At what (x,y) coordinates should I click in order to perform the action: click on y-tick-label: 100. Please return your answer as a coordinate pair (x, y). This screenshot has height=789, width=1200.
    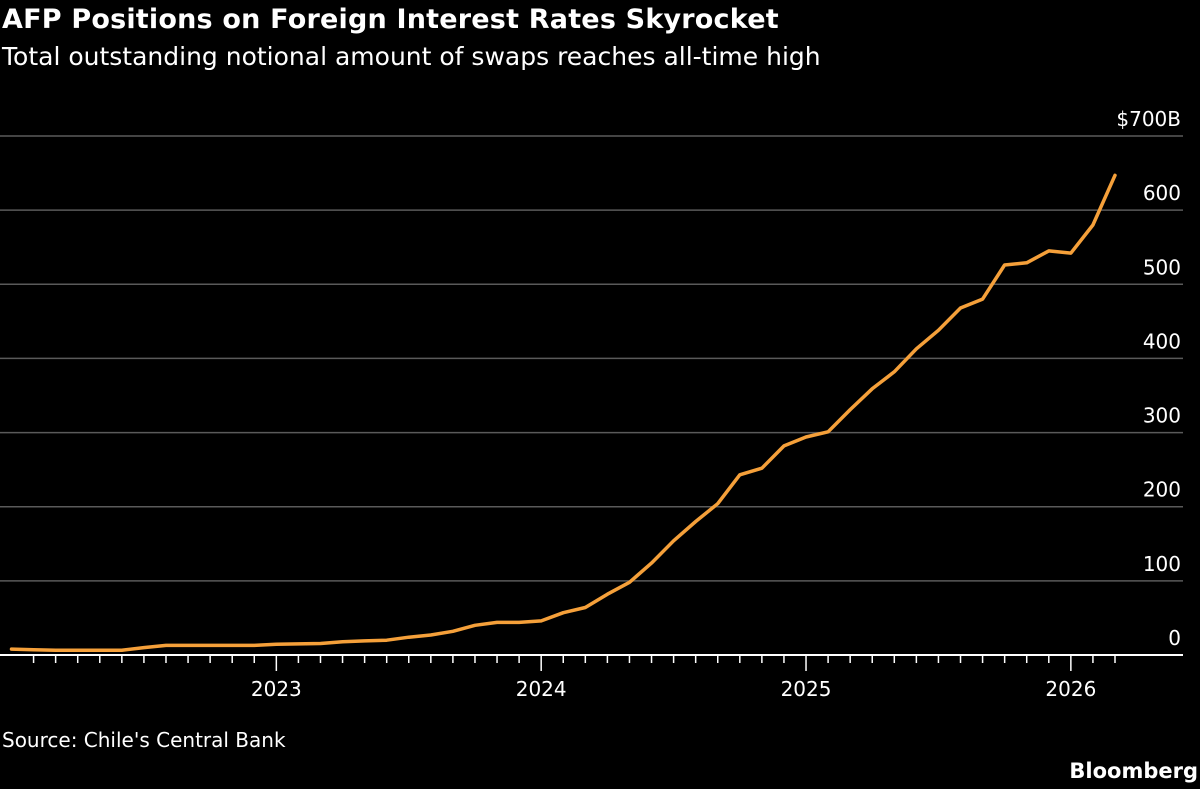
    Looking at the image, I should click on (1162, 564).